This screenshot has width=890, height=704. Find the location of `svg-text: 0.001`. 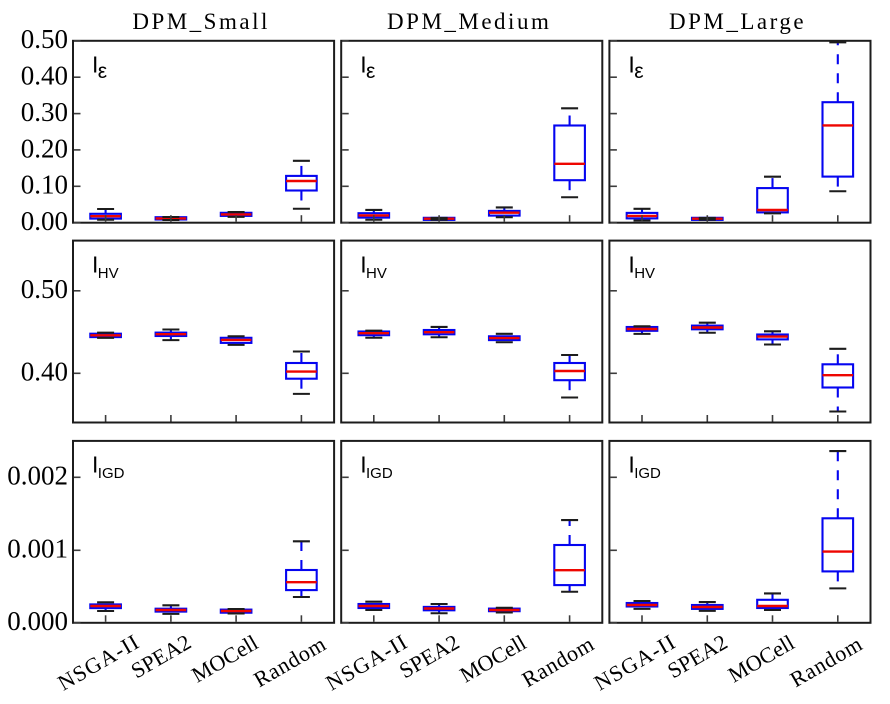

svg-text: 0.001 is located at coordinates (37, 549).